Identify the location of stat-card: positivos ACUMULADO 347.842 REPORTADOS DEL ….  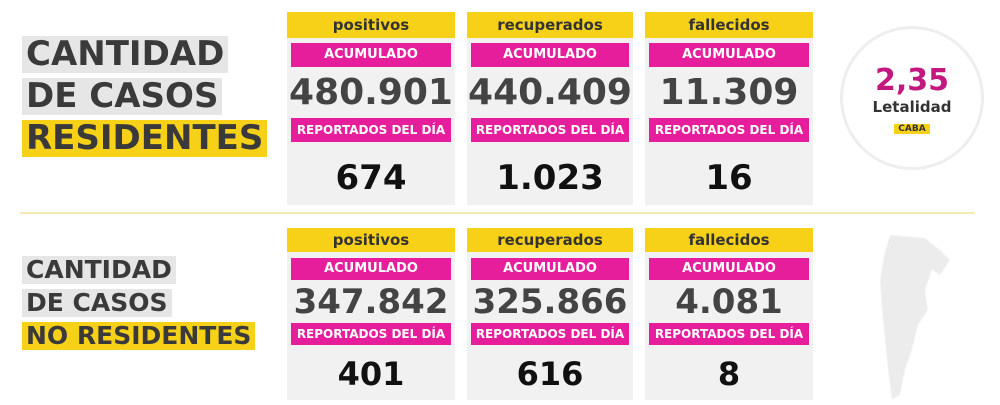
(371, 314).